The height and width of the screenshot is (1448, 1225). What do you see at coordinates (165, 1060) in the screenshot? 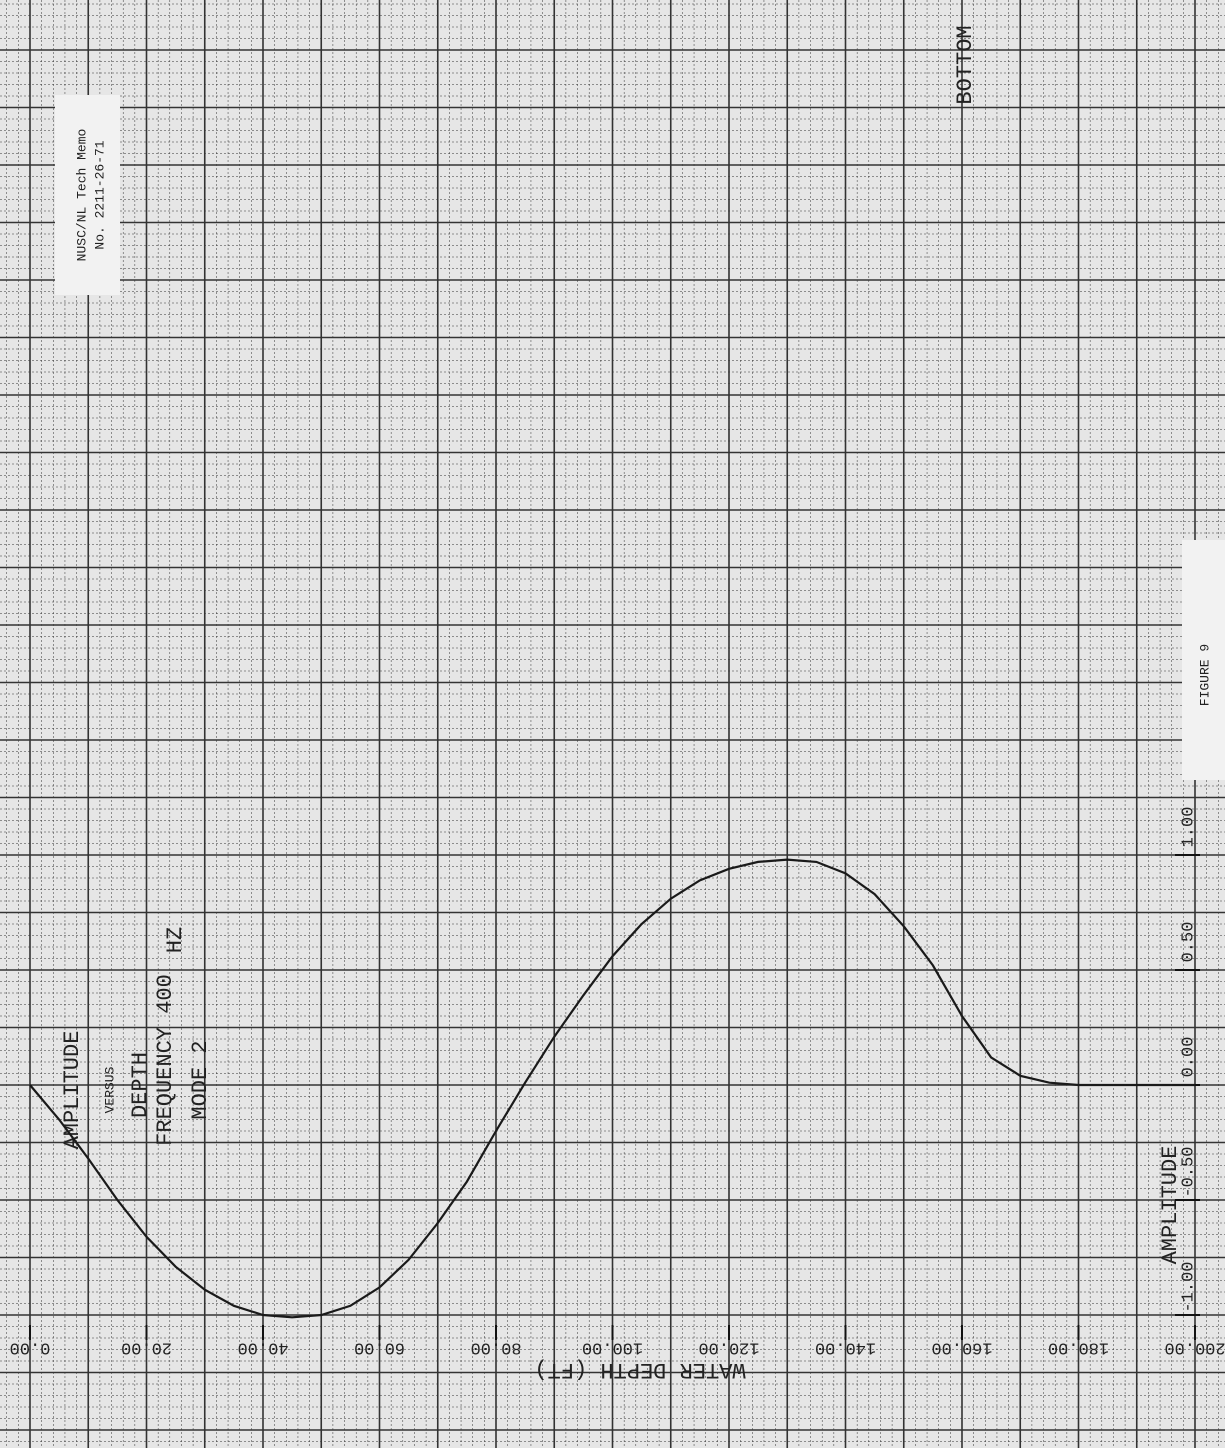
I see `title-line: FREQUENCY 400` at bounding box center [165, 1060].